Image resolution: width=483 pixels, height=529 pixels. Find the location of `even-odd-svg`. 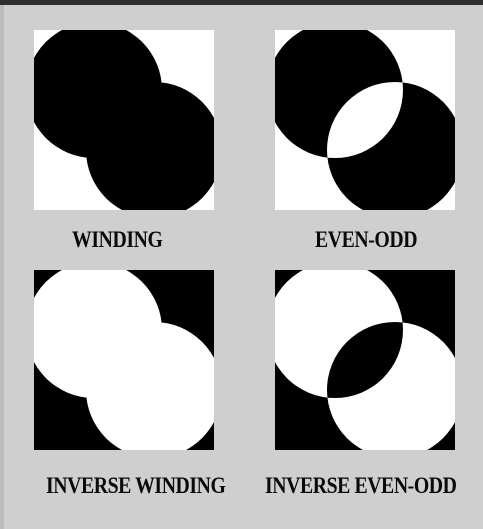

even-odd-svg is located at coordinates (365, 120).